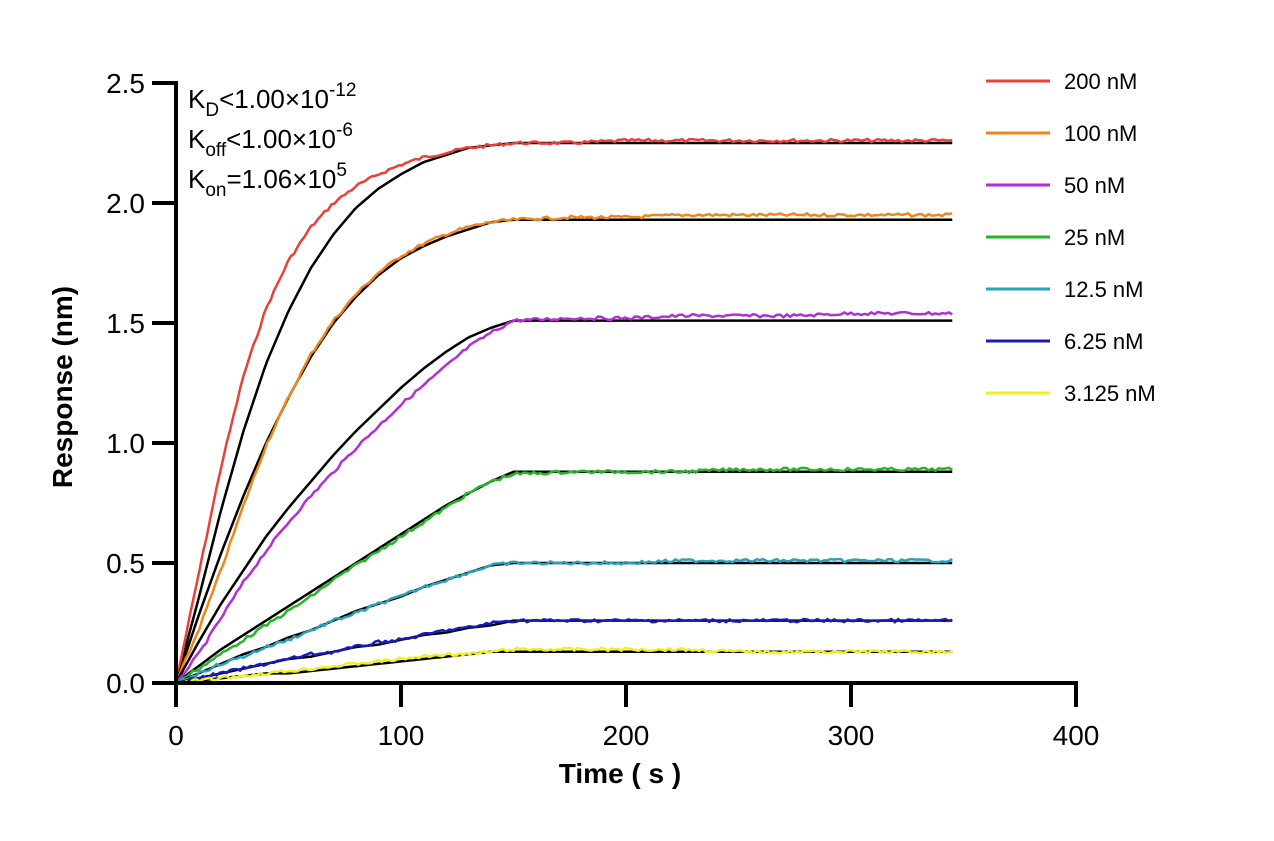 The width and height of the screenshot is (1274, 841). Describe the element at coordinates (1076, 735) in the screenshot. I see `x-tick-label: 400` at that location.